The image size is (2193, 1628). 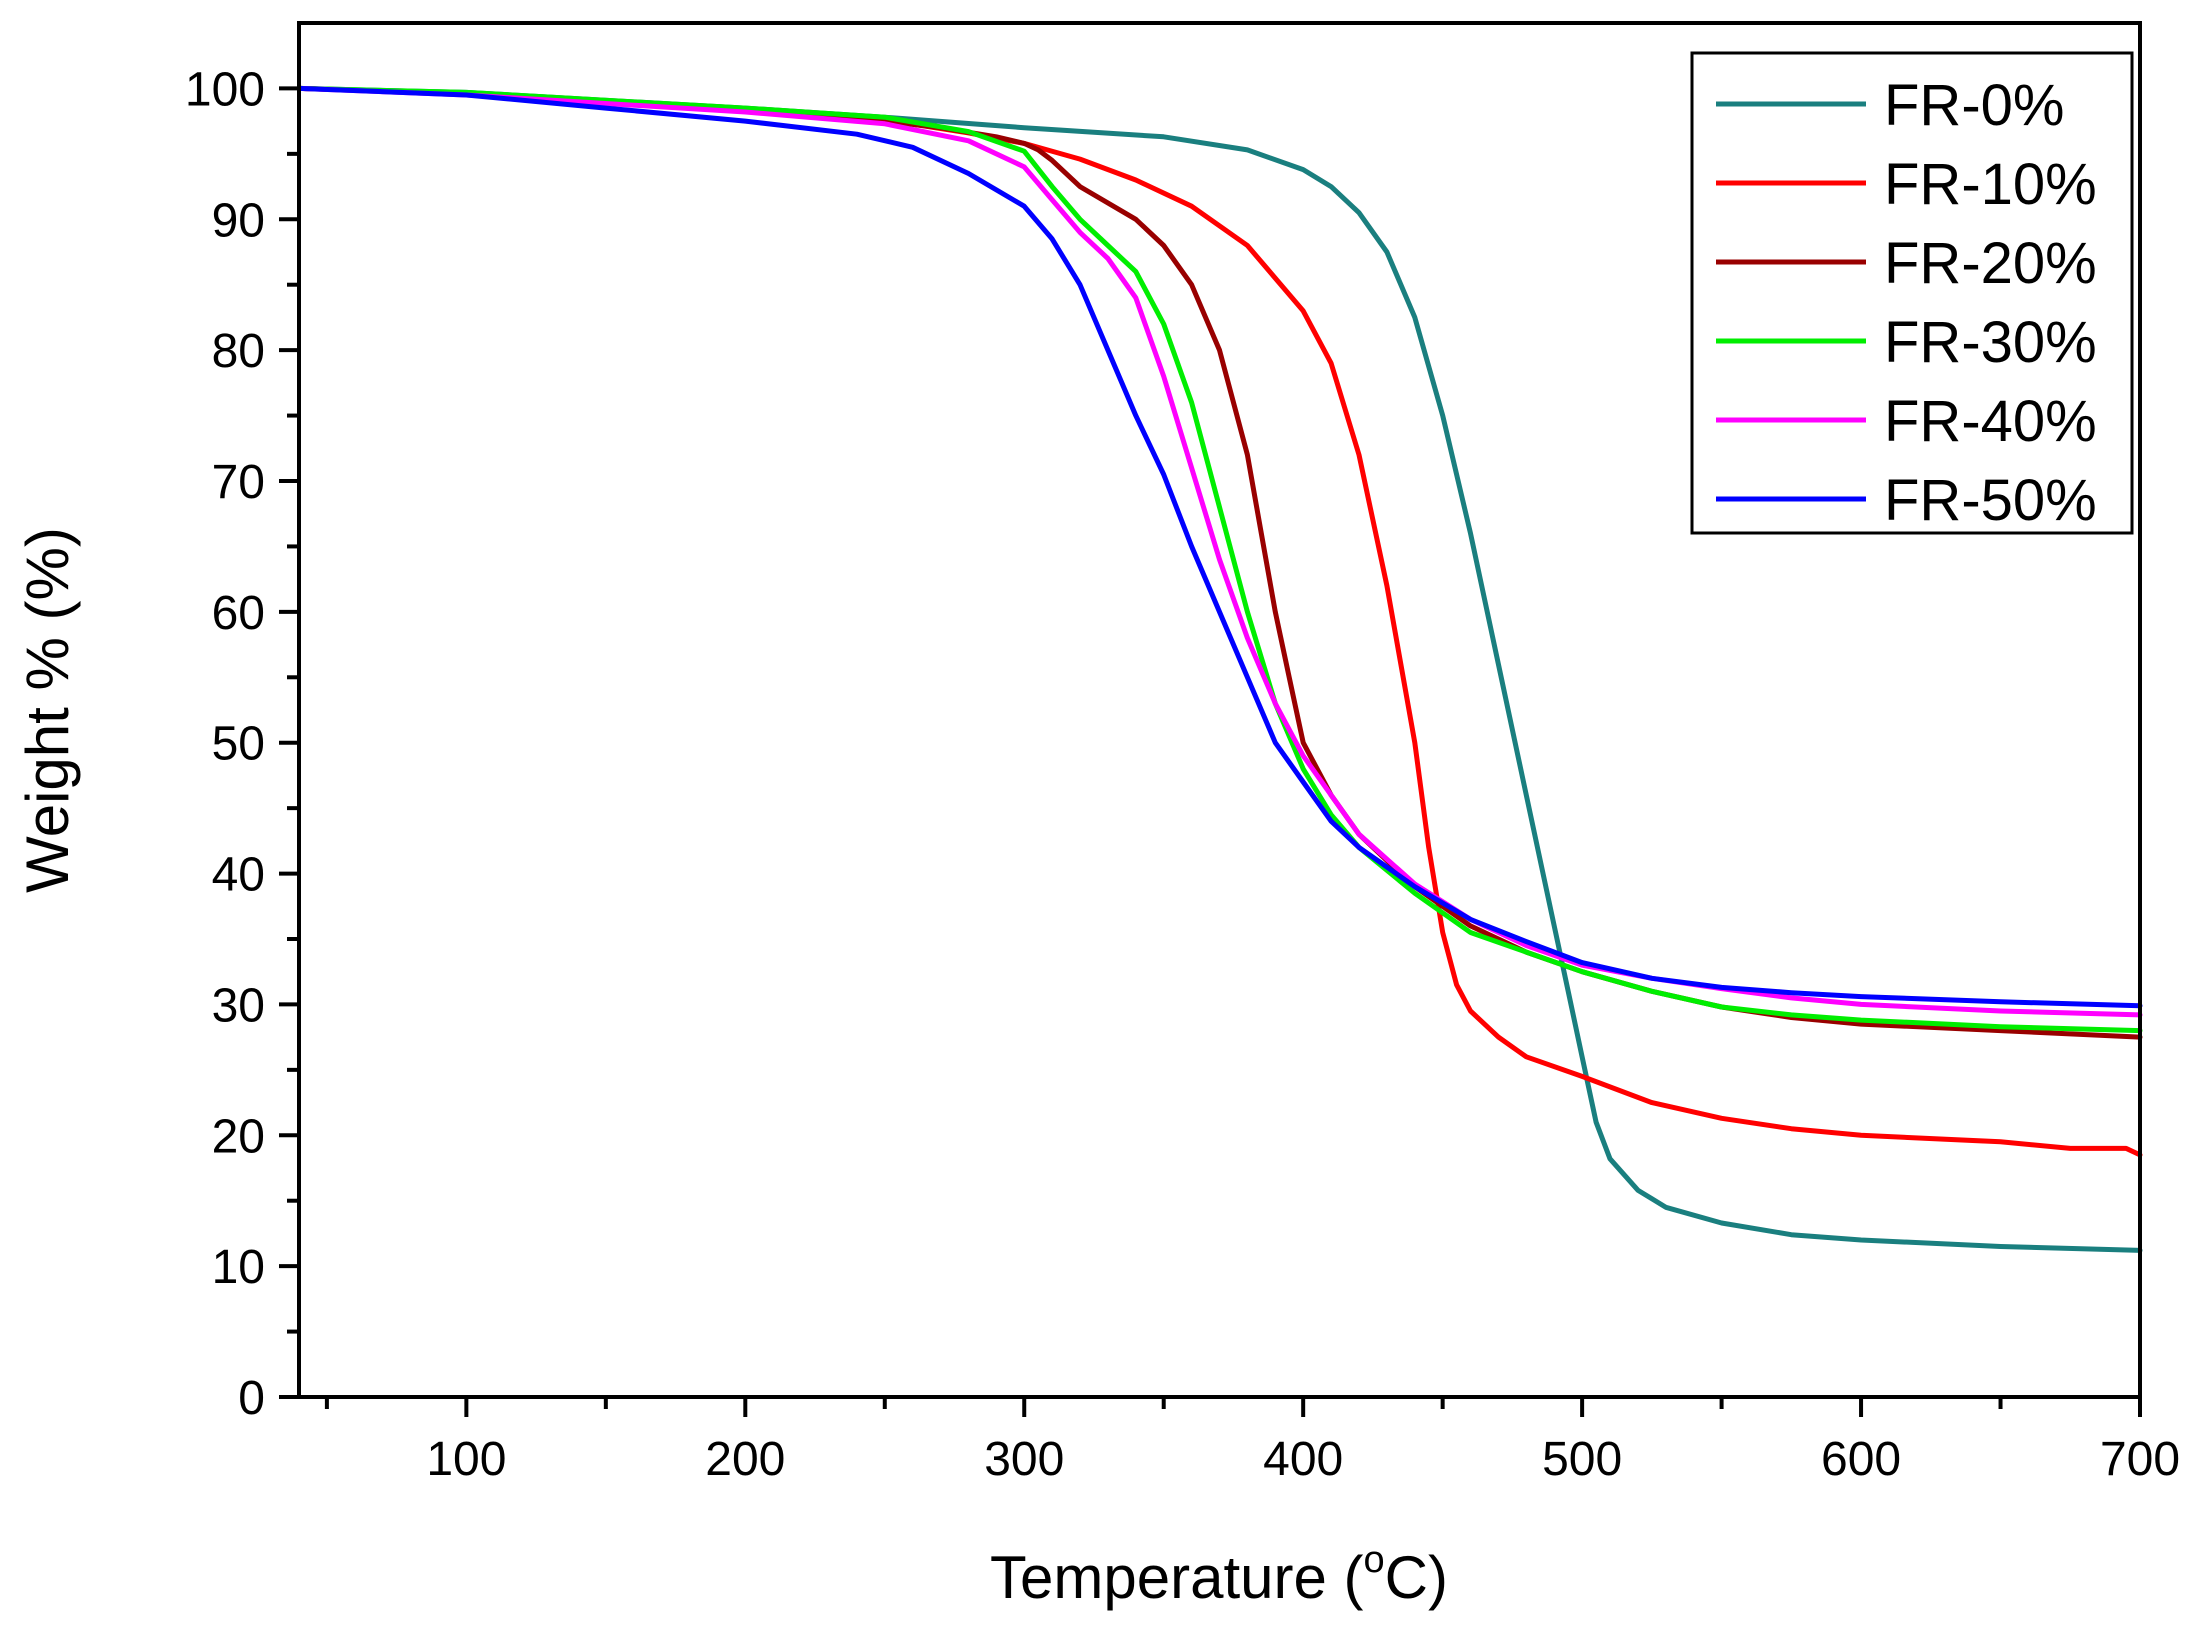 I want to click on x-tick-label: 100, so click(x=466, y=1459).